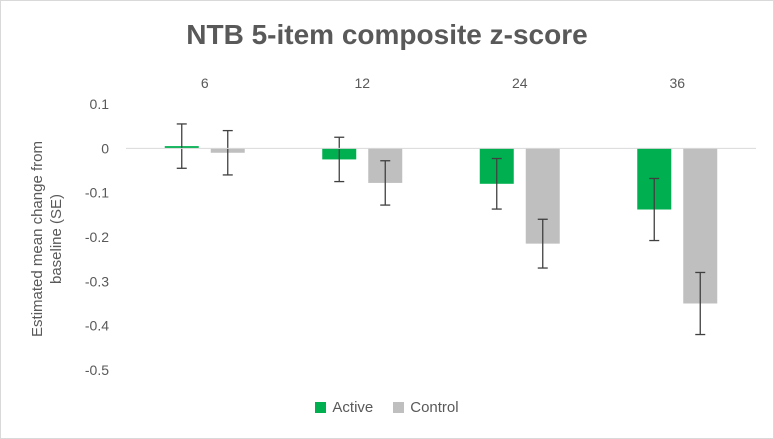 This screenshot has height=439, width=774. I want to click on legend-swatch-active, so click(321, 407).